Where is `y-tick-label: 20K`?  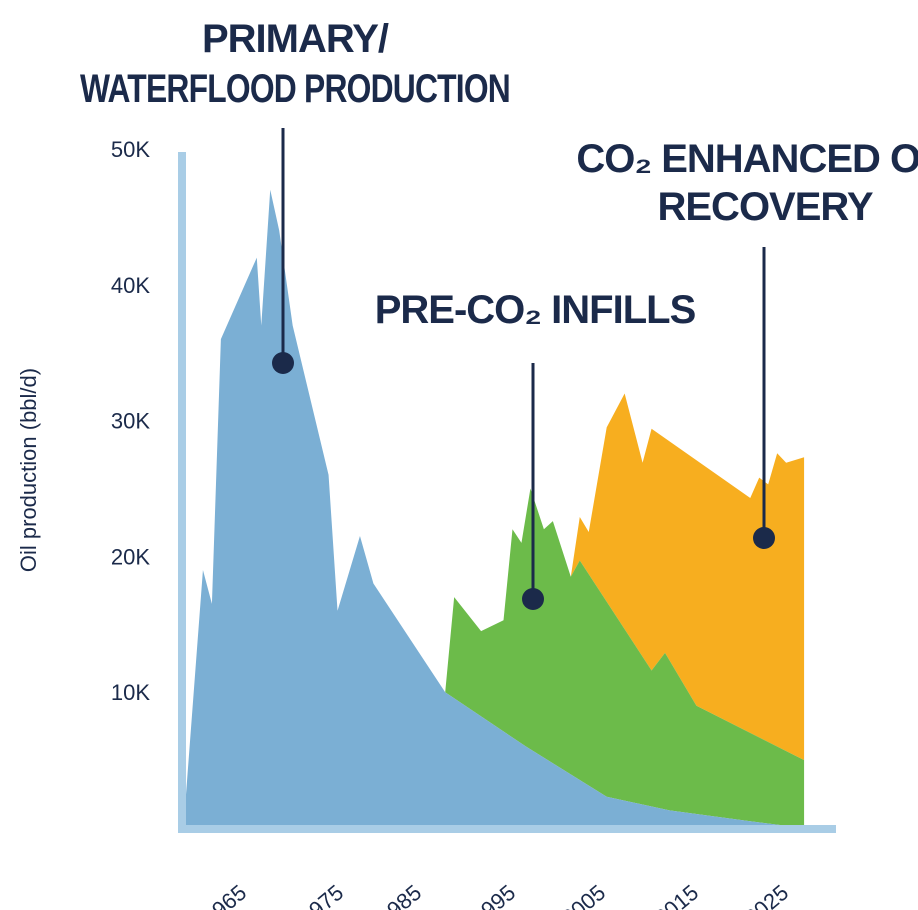
y-tick-label: 20K is located at coordinates (130, 556).